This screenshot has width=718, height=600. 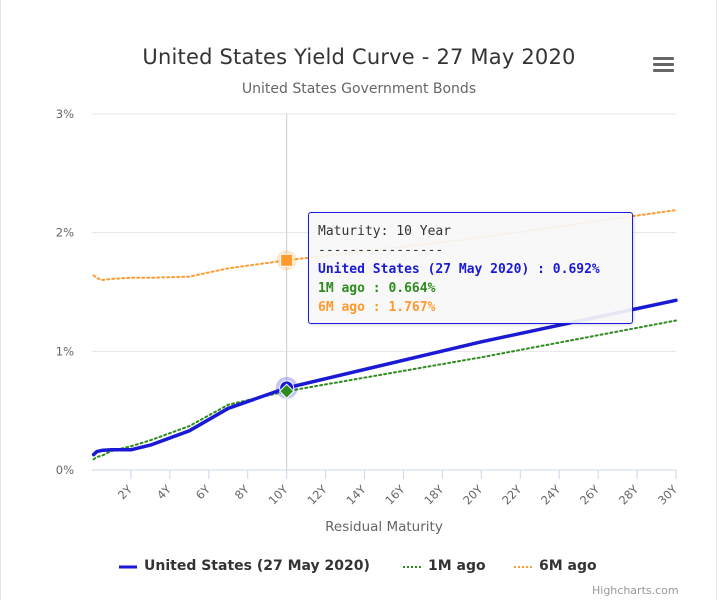 I want to click on x-tick-label: 16Y, so click(x=395, y=495).